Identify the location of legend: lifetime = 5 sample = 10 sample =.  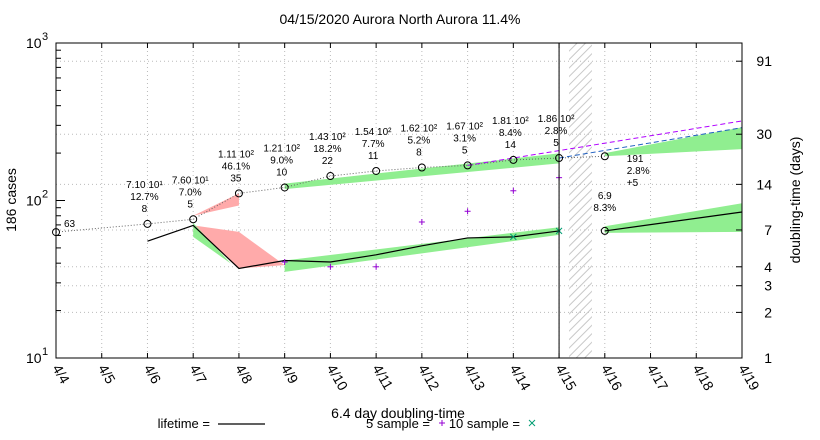
(347, 423).